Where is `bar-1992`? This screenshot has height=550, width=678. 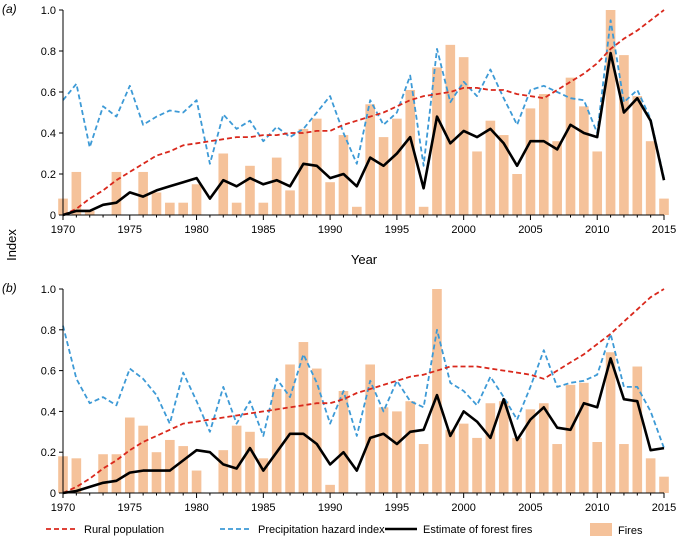
bar-1992 is located at coordinates (357, 210).